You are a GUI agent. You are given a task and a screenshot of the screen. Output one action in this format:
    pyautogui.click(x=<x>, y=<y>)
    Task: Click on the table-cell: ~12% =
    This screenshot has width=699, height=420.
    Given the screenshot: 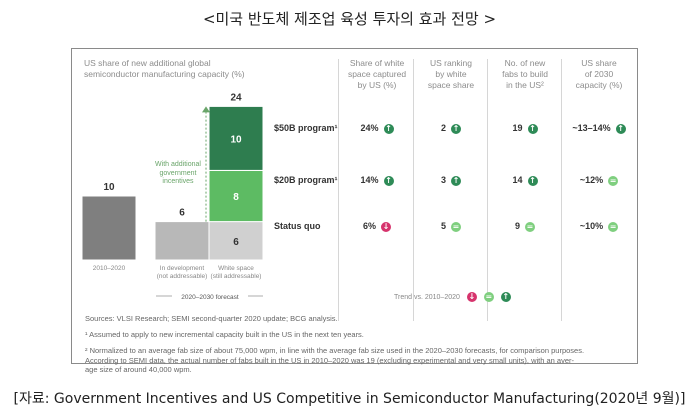 What is the action you would take?
    pyautogui.click(x=599, y=180)
    